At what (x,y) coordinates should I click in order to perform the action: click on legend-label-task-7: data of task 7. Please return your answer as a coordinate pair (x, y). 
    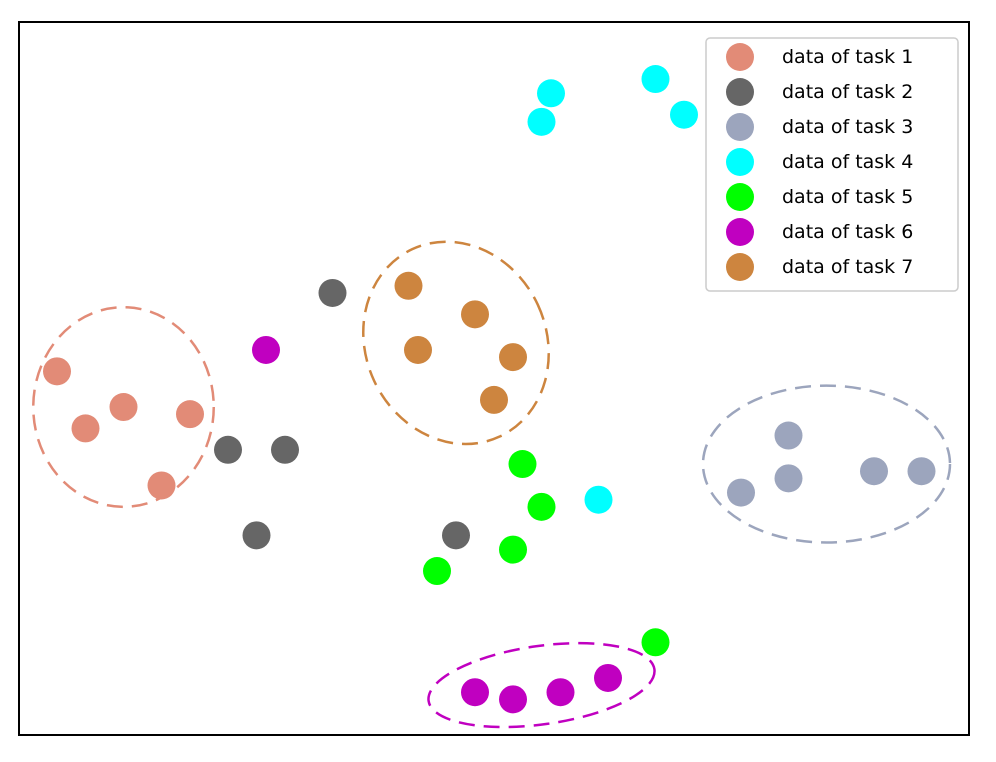
    Looking at the image, I should click on (847, 267).